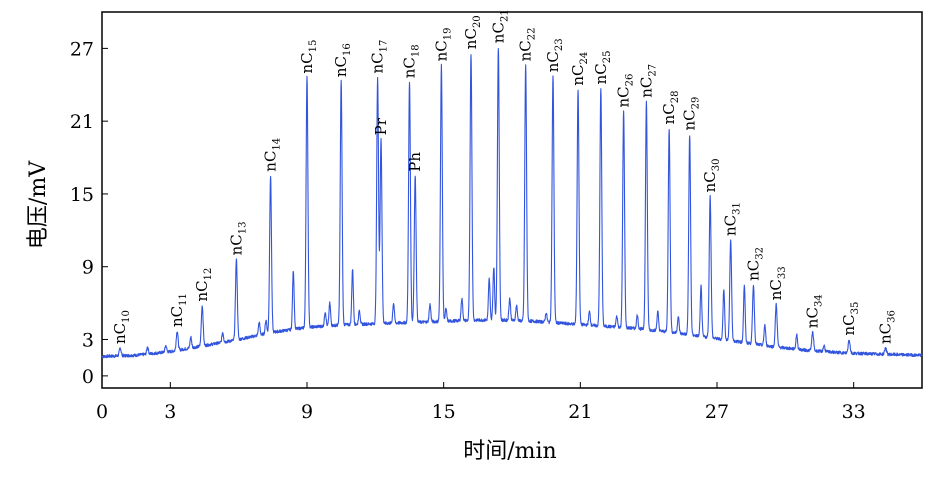 This screenshot has width=945, height=490. Describe the element at coordinates (82, 195) in the screenshot. I see `y-tick-label: 15` at that location.